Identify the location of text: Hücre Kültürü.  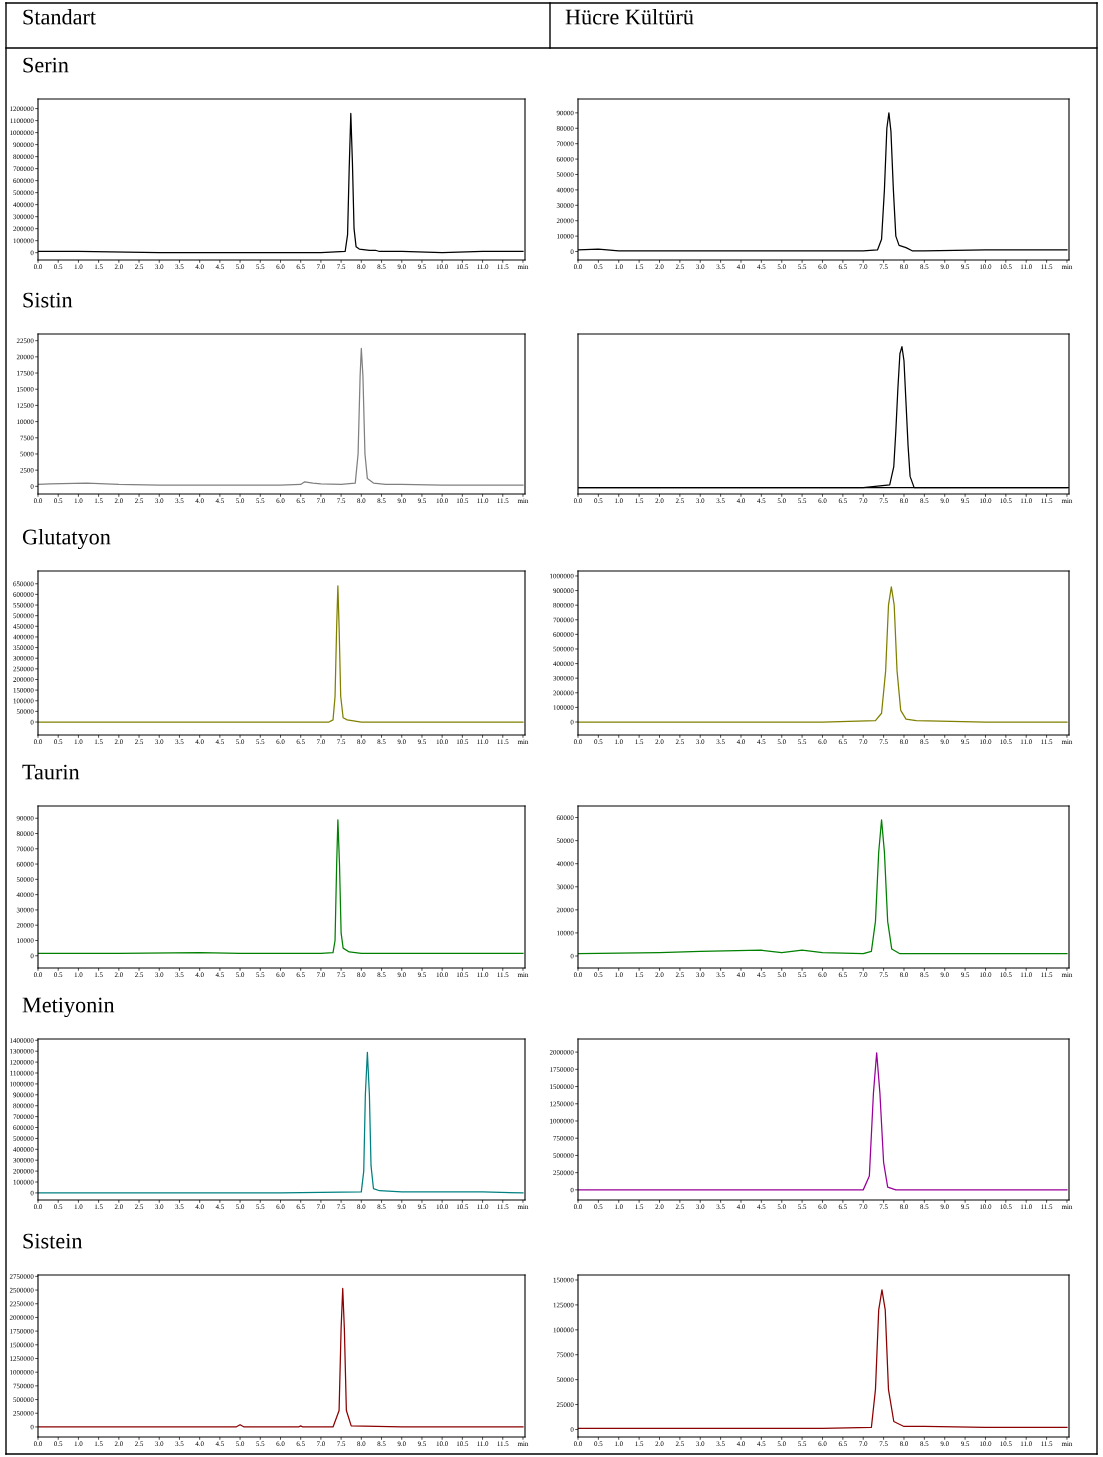
(629, 16).